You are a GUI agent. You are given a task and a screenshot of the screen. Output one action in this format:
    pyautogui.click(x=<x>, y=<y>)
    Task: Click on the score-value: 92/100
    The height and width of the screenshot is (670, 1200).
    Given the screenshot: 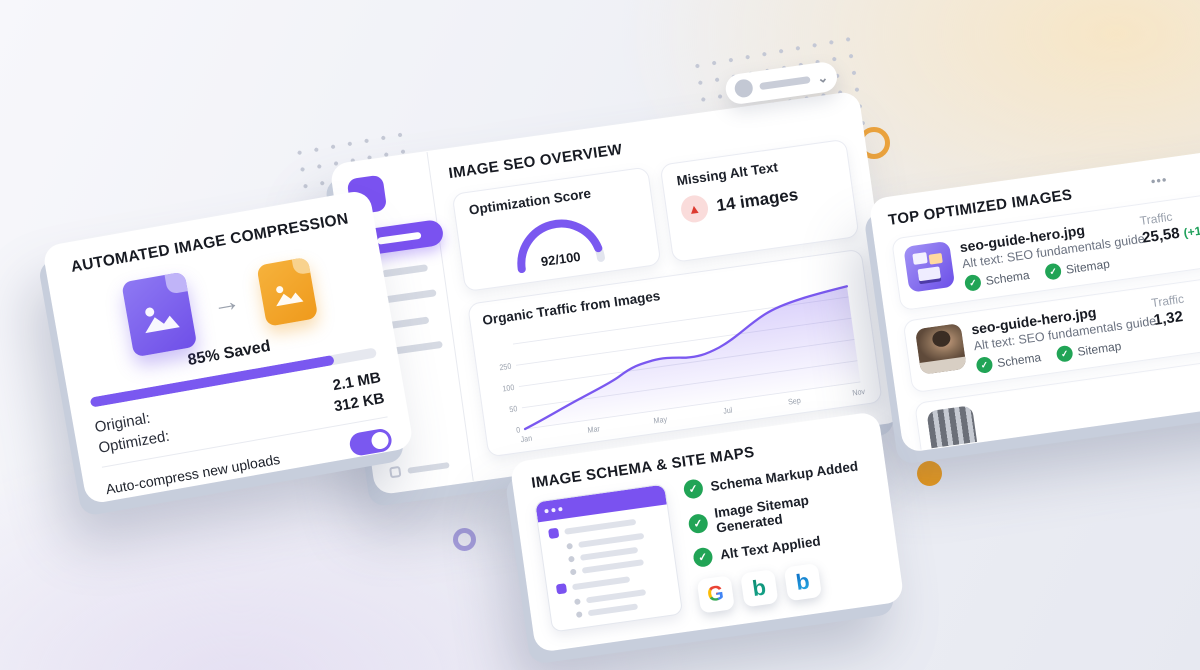 What is the action you would take?
    pyautogui.click(x=560, y=259)
    